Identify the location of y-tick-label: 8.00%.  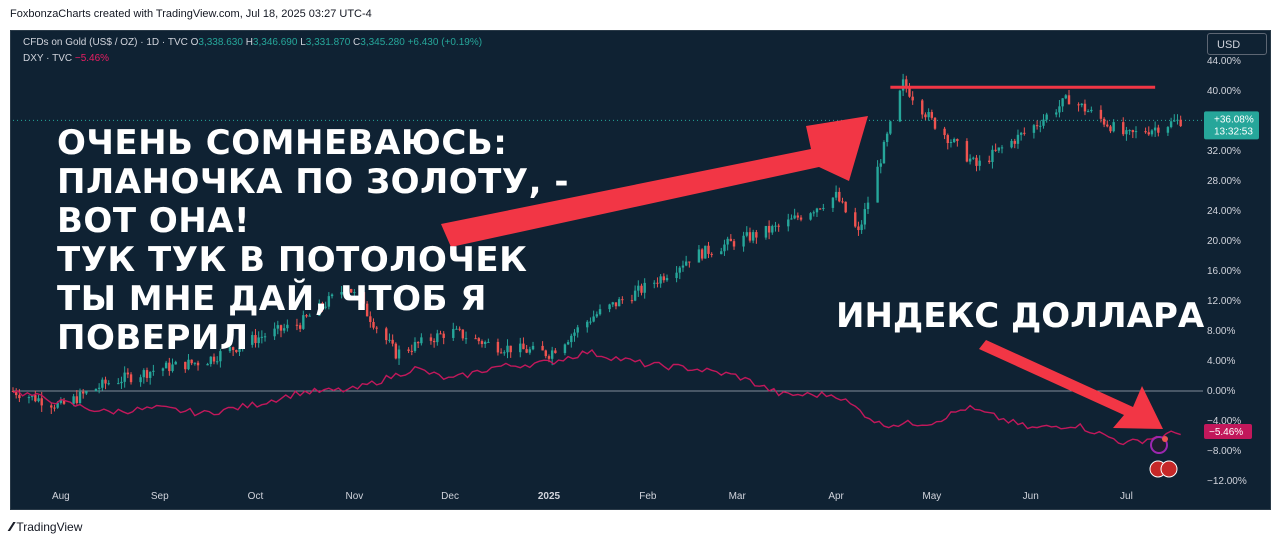
(1221, 331).